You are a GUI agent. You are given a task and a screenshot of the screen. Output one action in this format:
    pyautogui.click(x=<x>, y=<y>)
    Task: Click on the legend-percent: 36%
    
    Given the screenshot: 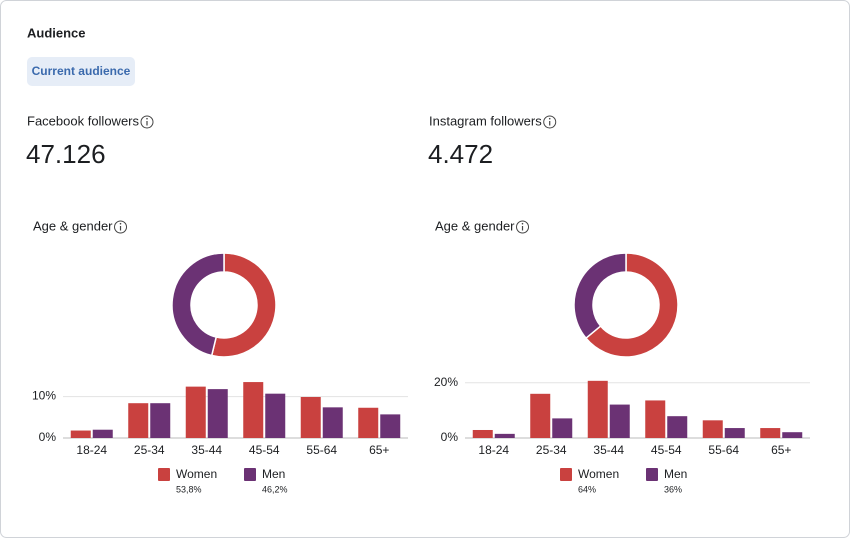 What is the action you would take?
    pyautogui.click(x=673, y=489)
    